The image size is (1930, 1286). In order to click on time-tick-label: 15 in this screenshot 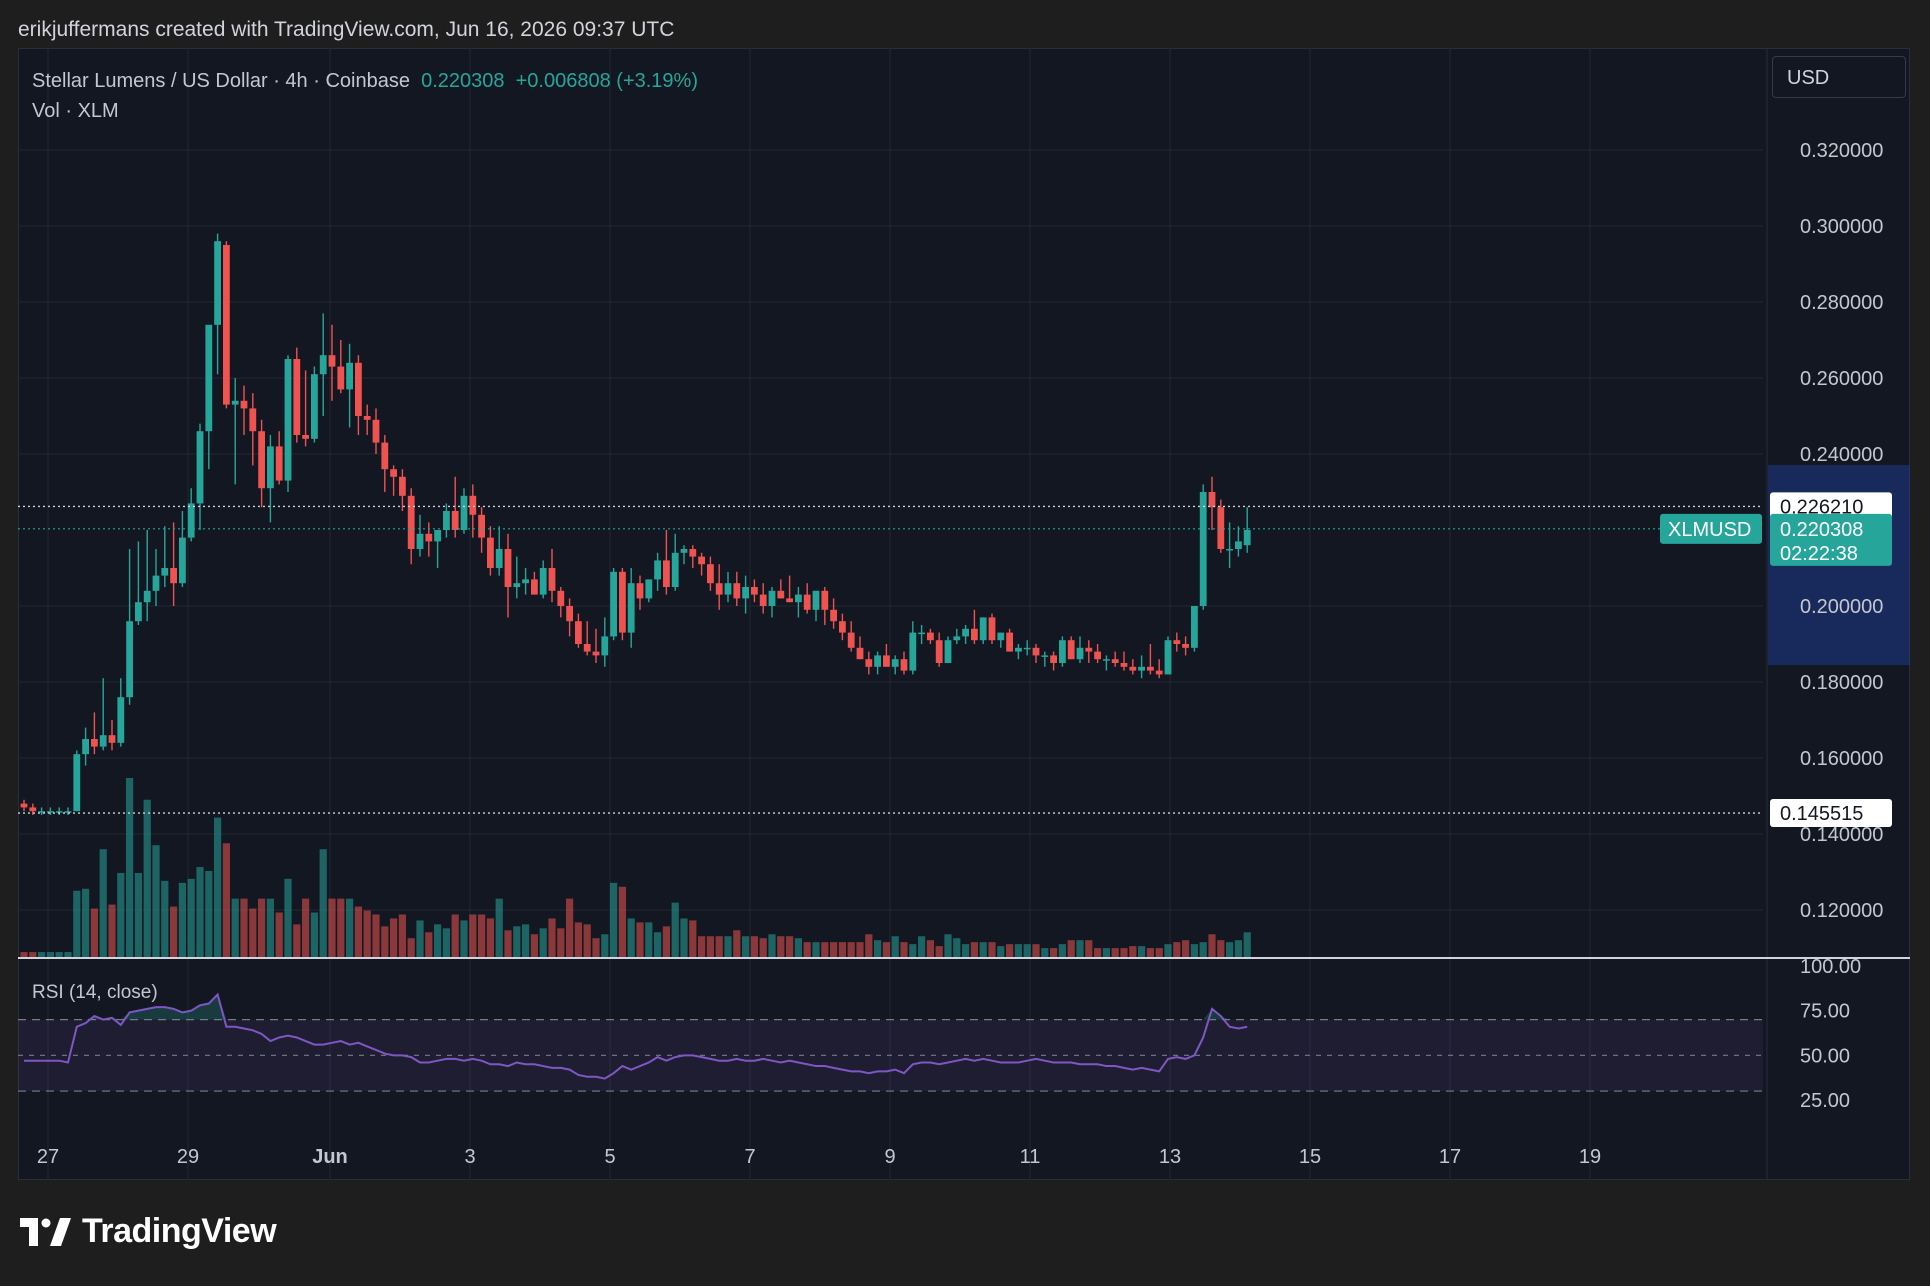, I will do `click(1310, 1157)`.